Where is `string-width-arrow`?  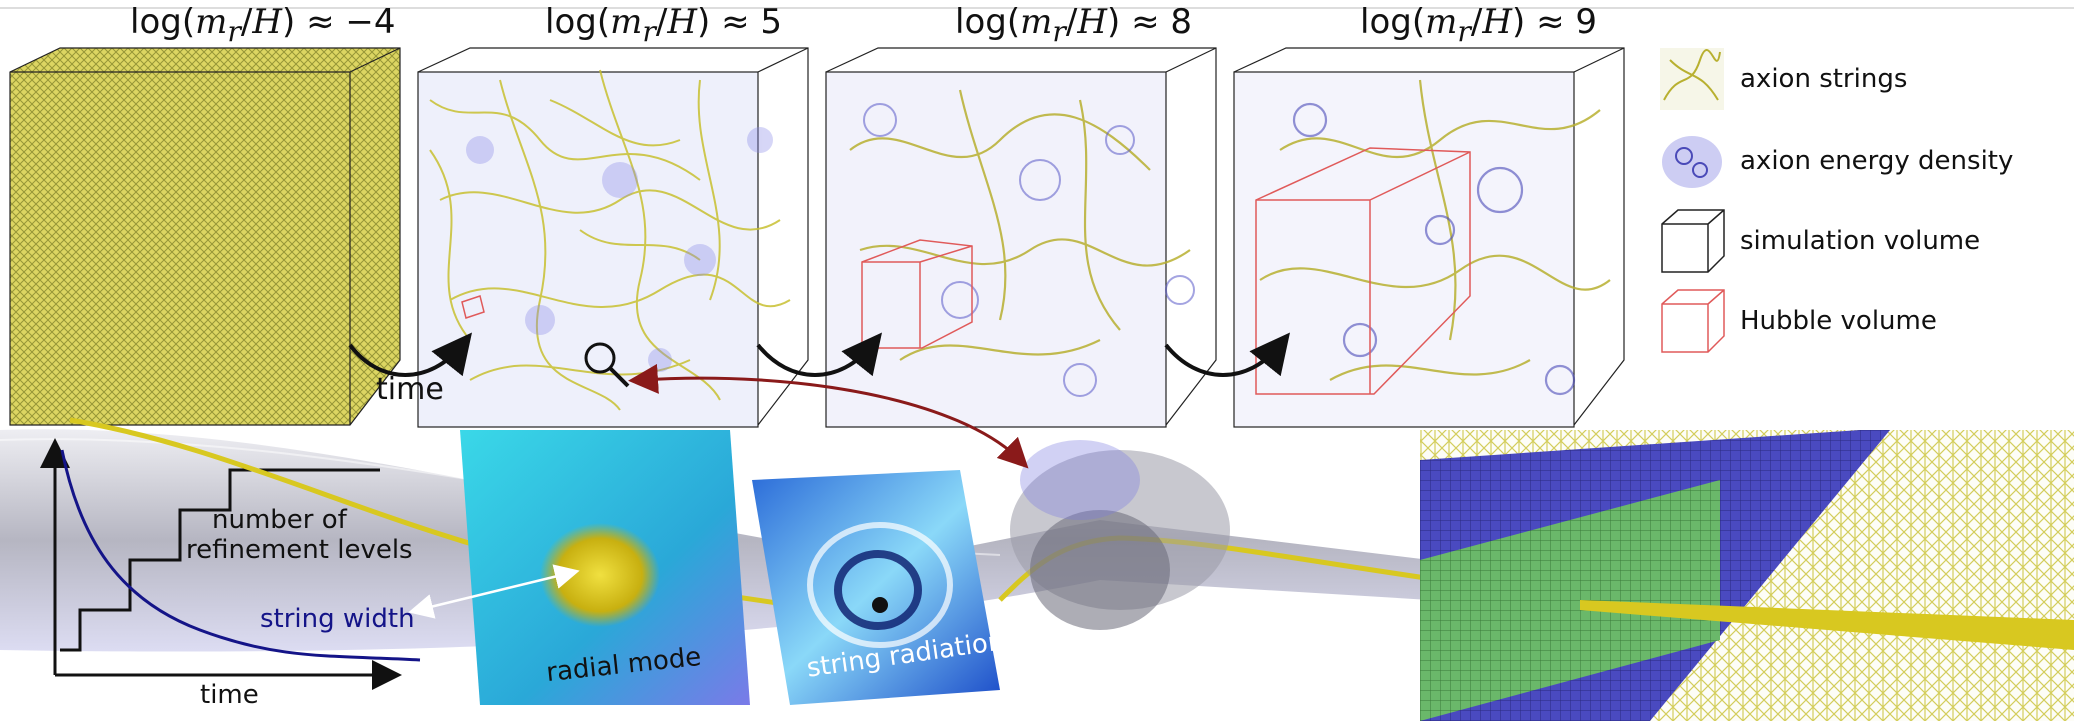 string-width-arrow is located at coordinates (494, 591).